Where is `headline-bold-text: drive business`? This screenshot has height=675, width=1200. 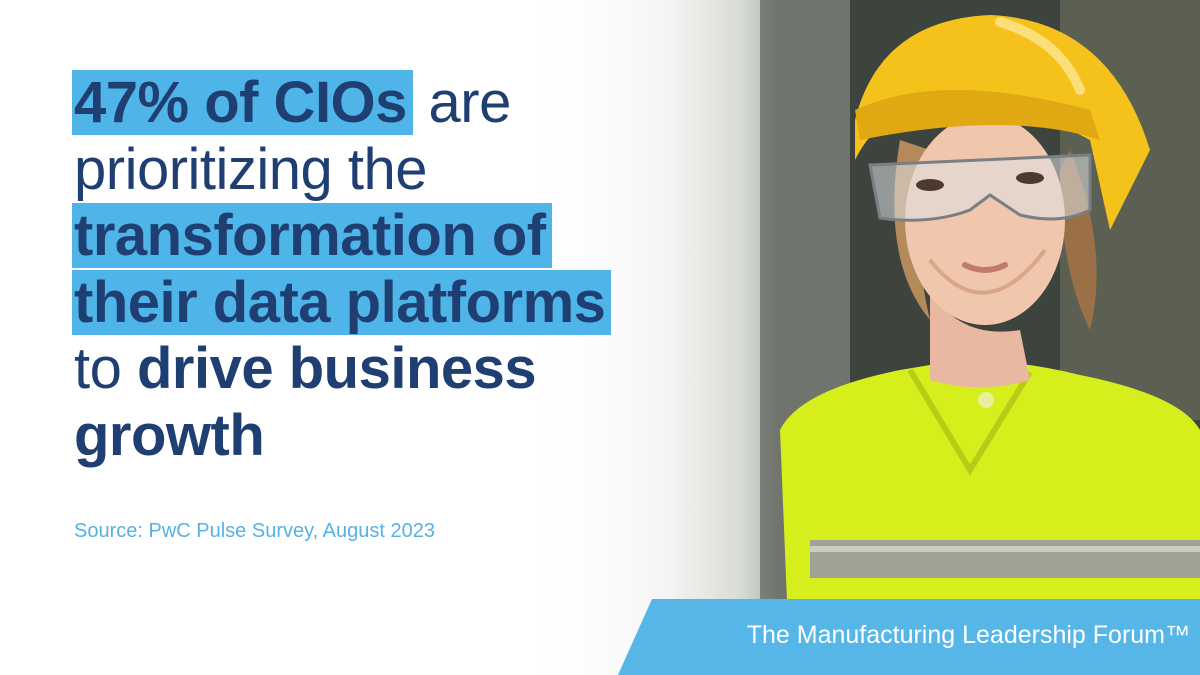 headline-bold-text: drive business is located at coordinates (337, 368).